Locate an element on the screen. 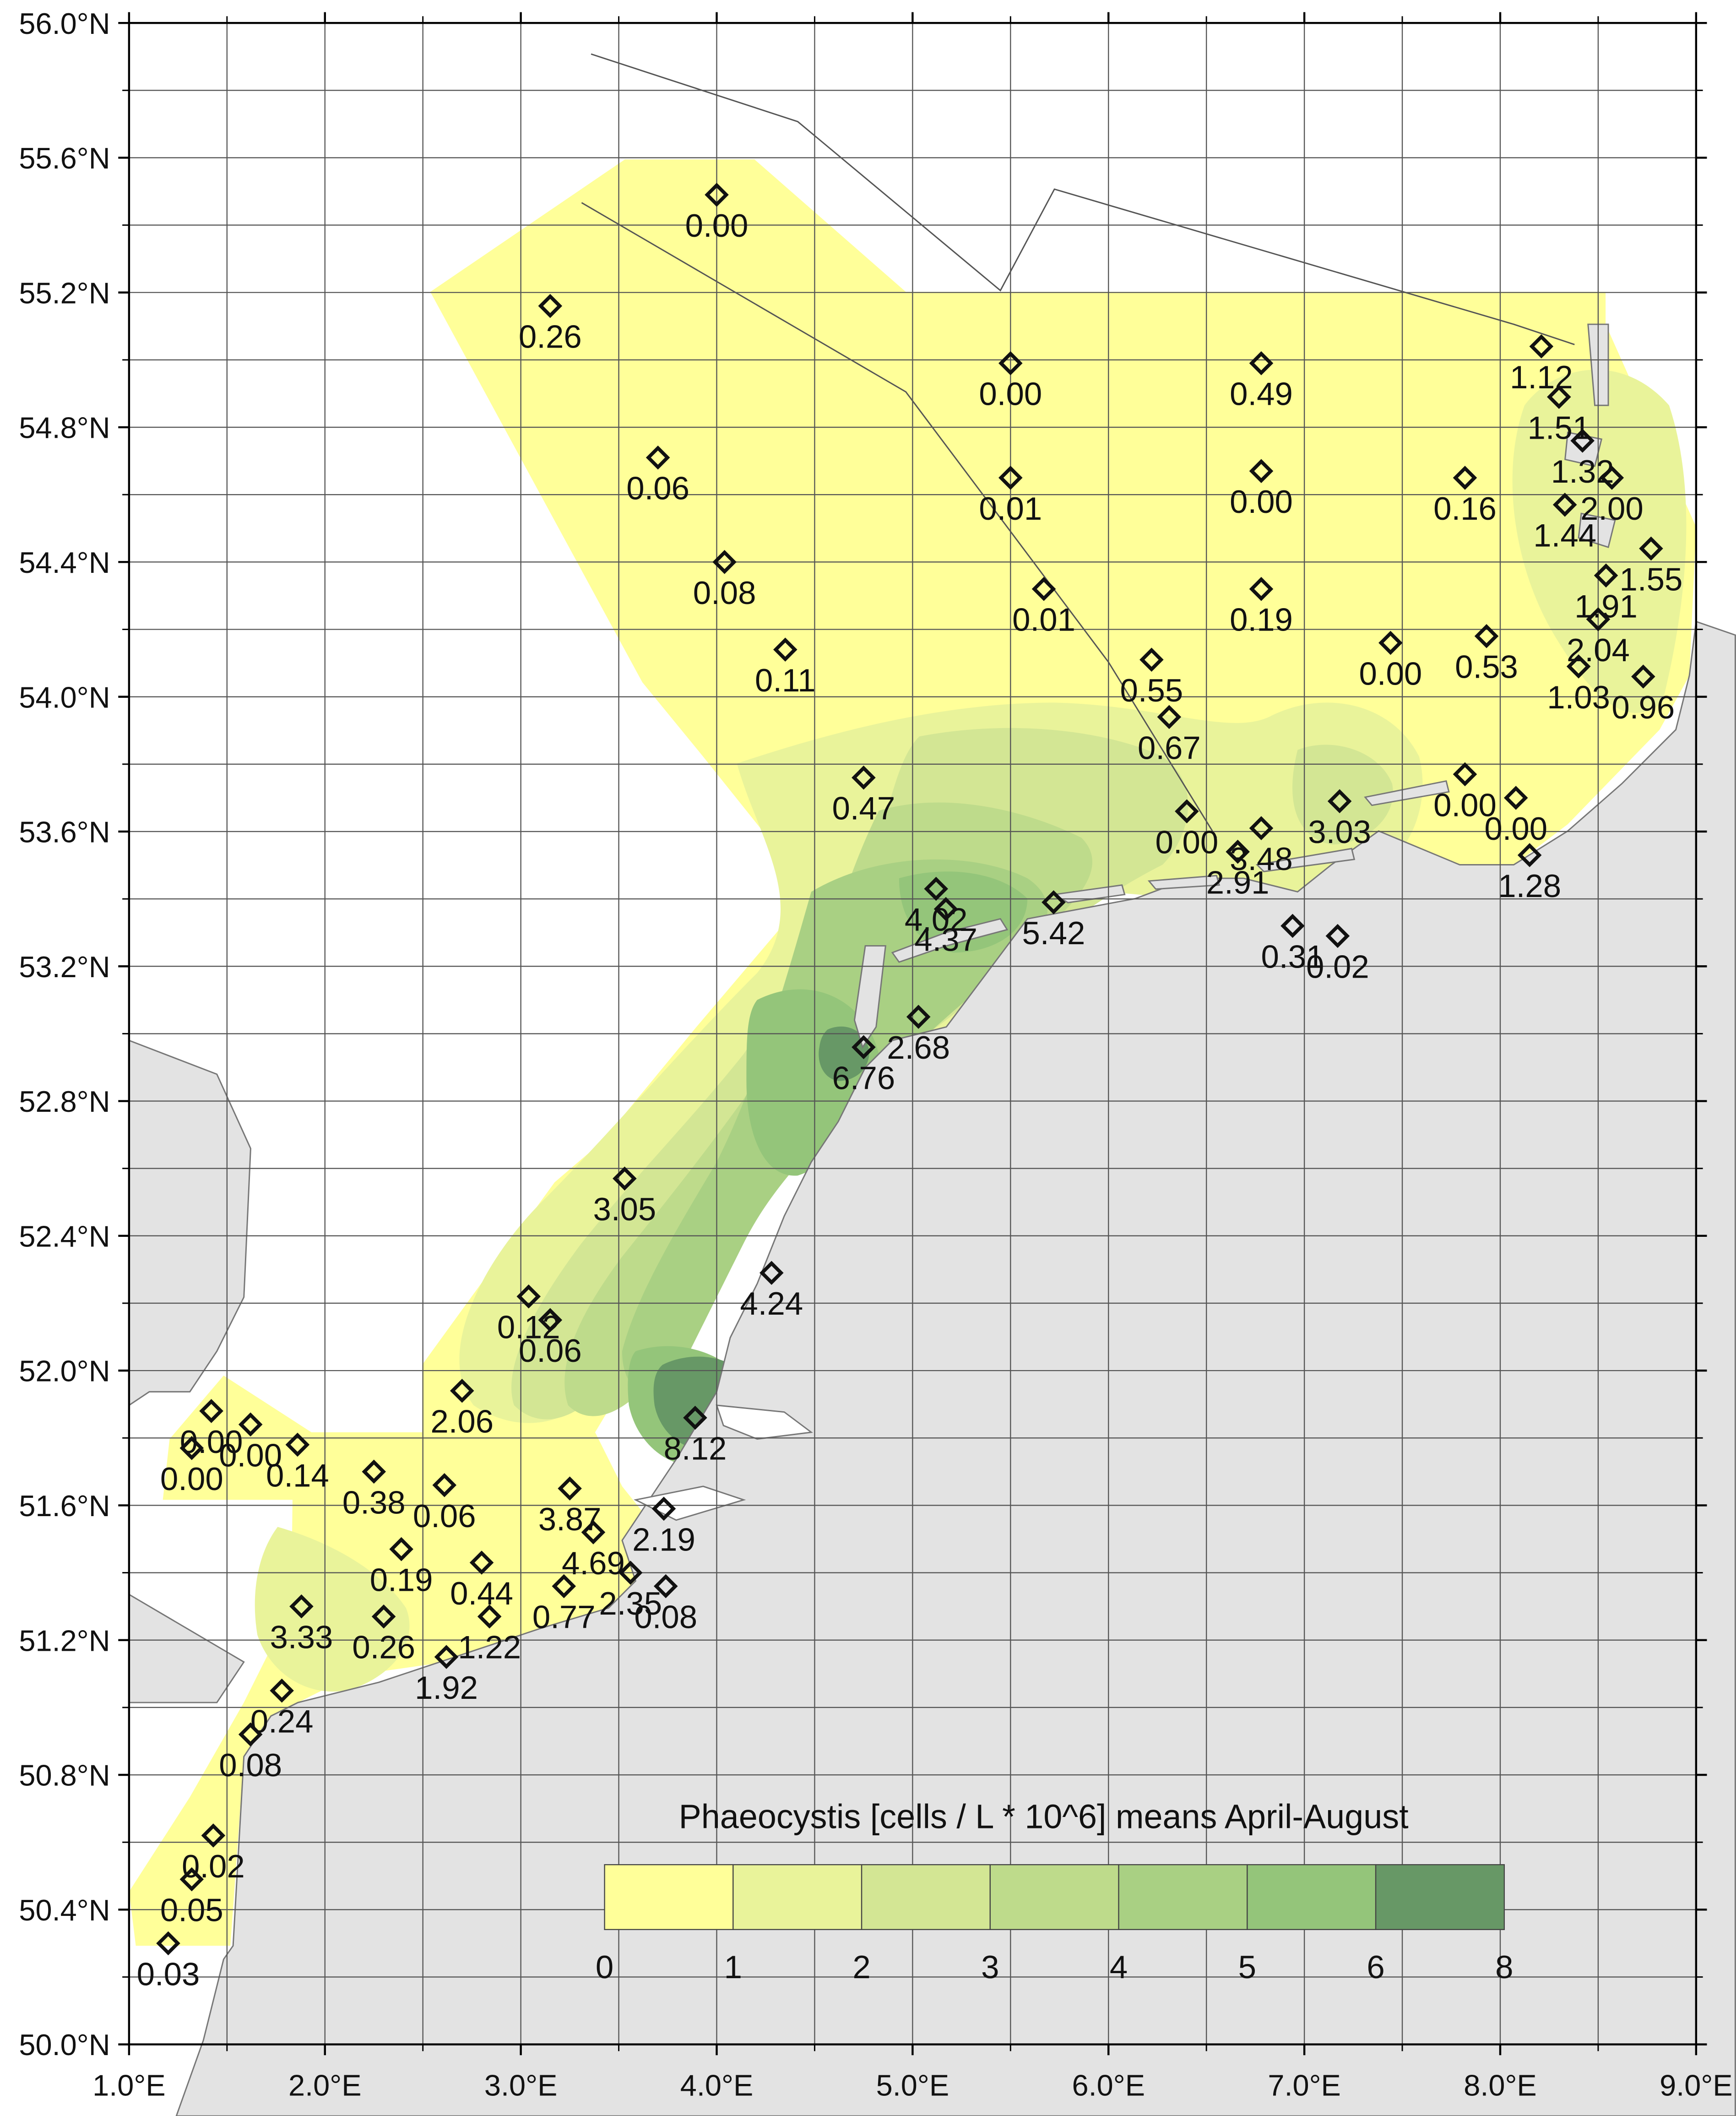 The height and width of the screenshot is (2116, 1736). station: 0.14 is located at coordinates (297, 1463).